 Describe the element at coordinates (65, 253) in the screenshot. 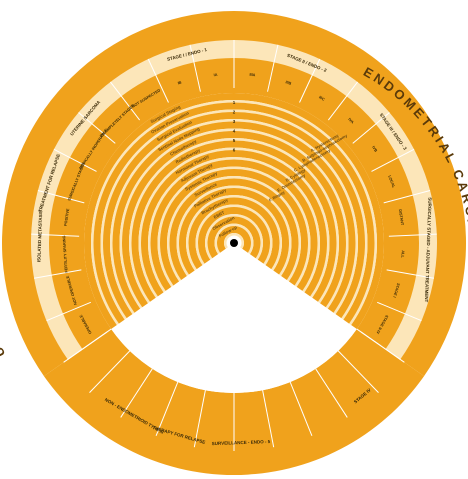

I see `segment-label: FERTILITY SPARING` at that location.